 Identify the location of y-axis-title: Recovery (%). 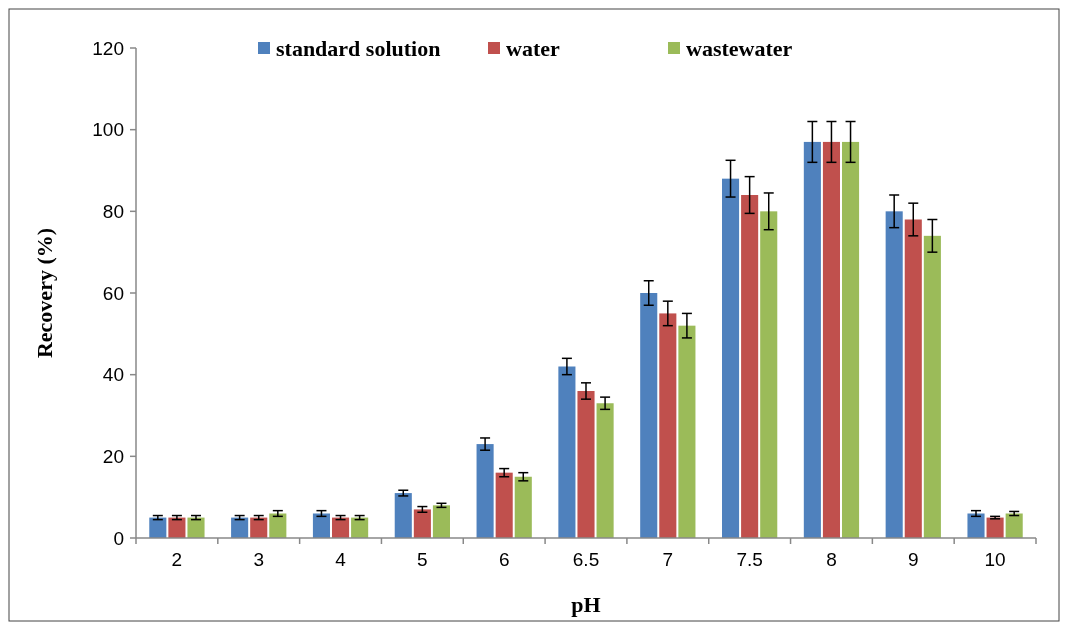
(44, 293).